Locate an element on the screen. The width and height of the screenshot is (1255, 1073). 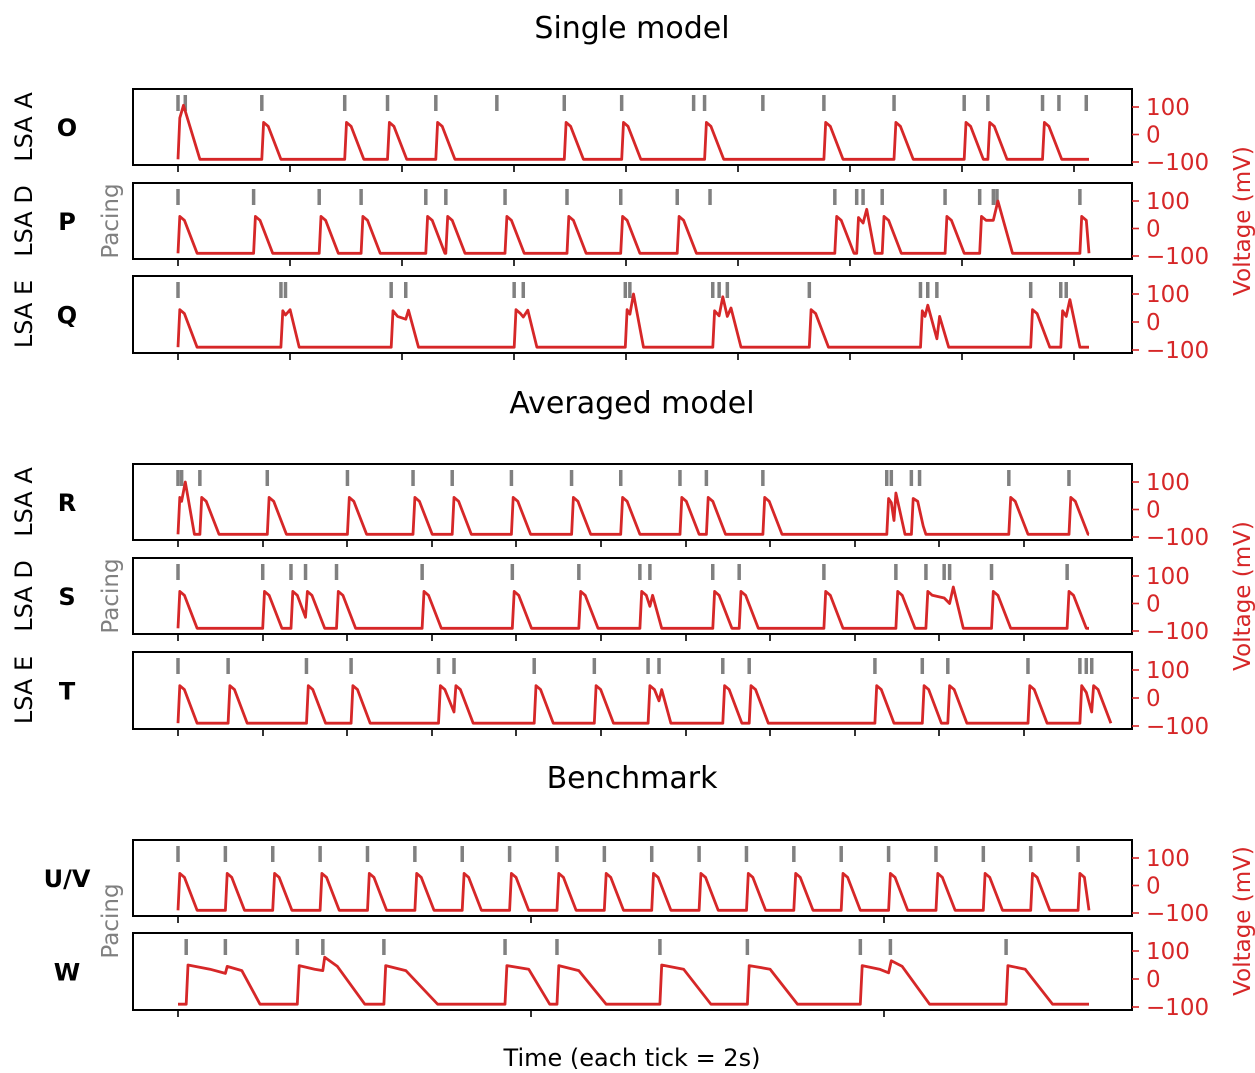
panel-label: P is located at coordinates (67, 222).